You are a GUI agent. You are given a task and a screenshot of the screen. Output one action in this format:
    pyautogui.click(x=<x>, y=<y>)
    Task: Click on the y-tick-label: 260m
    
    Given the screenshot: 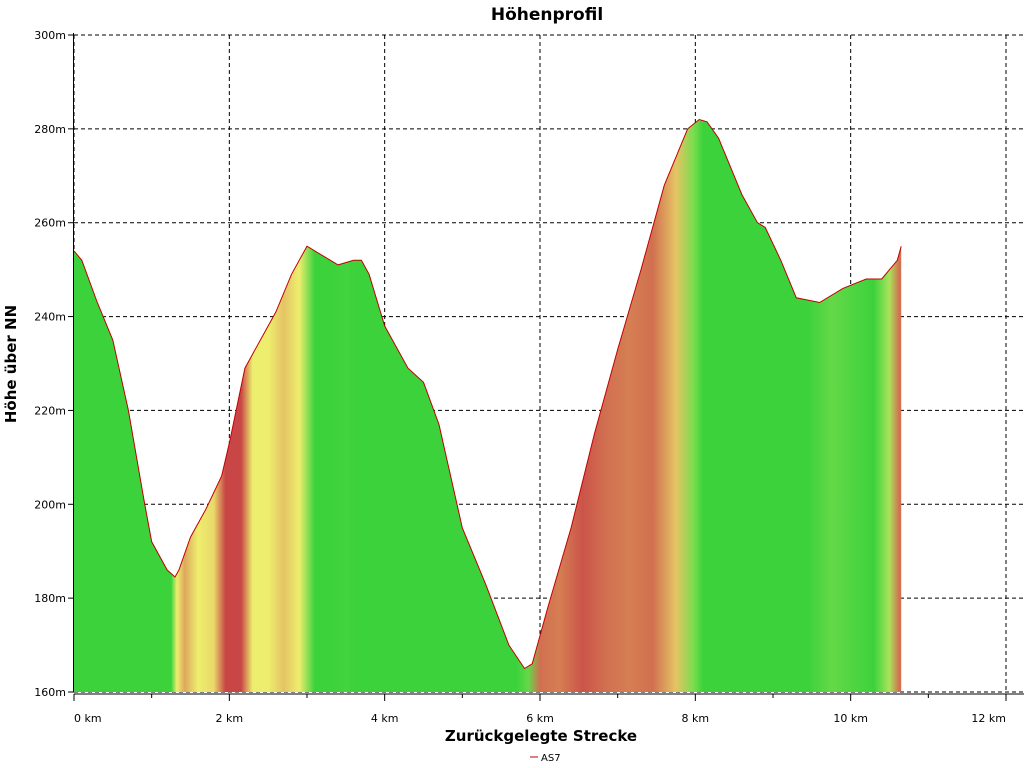 What is the action you would take?
    pyautogui.click(x=50, y=223)
    